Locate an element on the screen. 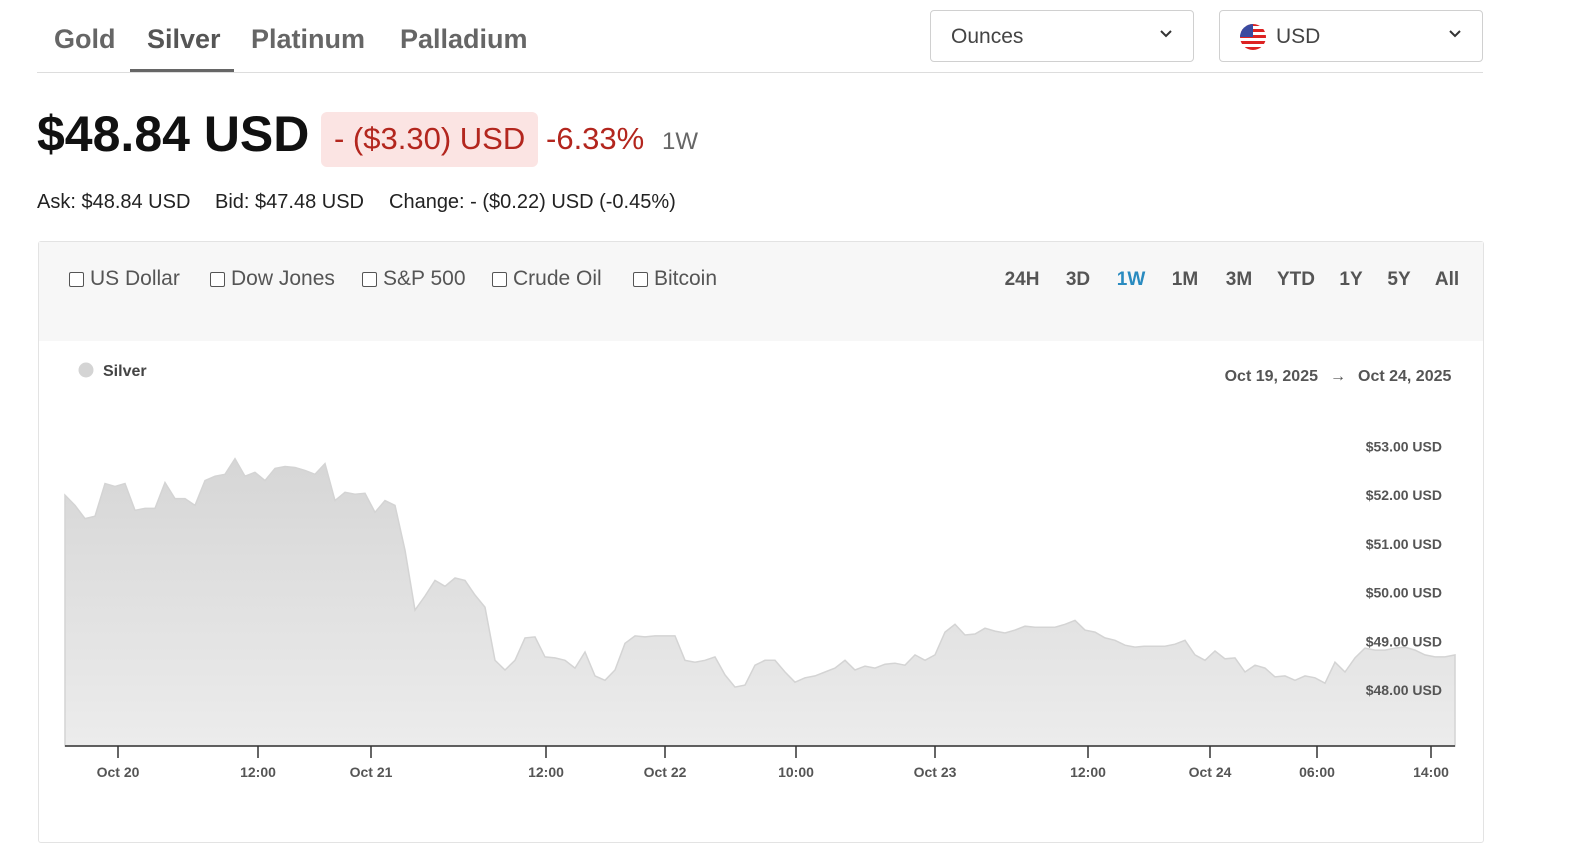  x-tick-label: Oct 24 is located at coordinates (1210, 772).